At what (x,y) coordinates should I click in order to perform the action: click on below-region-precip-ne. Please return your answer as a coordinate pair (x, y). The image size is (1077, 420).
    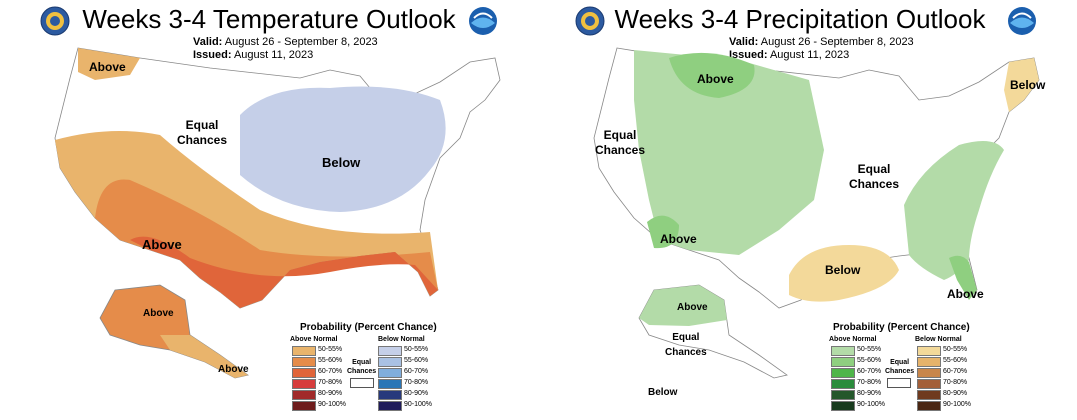
    Looking at the image, I should click on (1021, 85).